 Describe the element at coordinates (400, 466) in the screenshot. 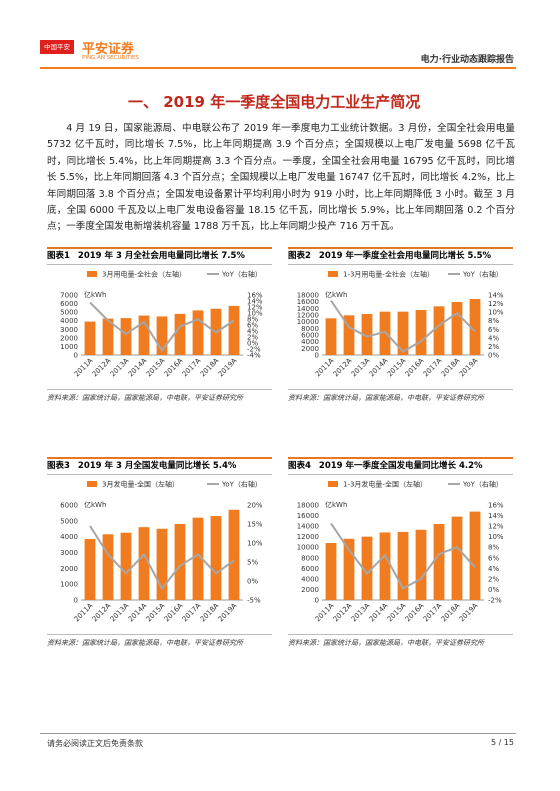

I see `figure-title: 2019 年一季度全国发电量同比增长 4.2%` at that location.